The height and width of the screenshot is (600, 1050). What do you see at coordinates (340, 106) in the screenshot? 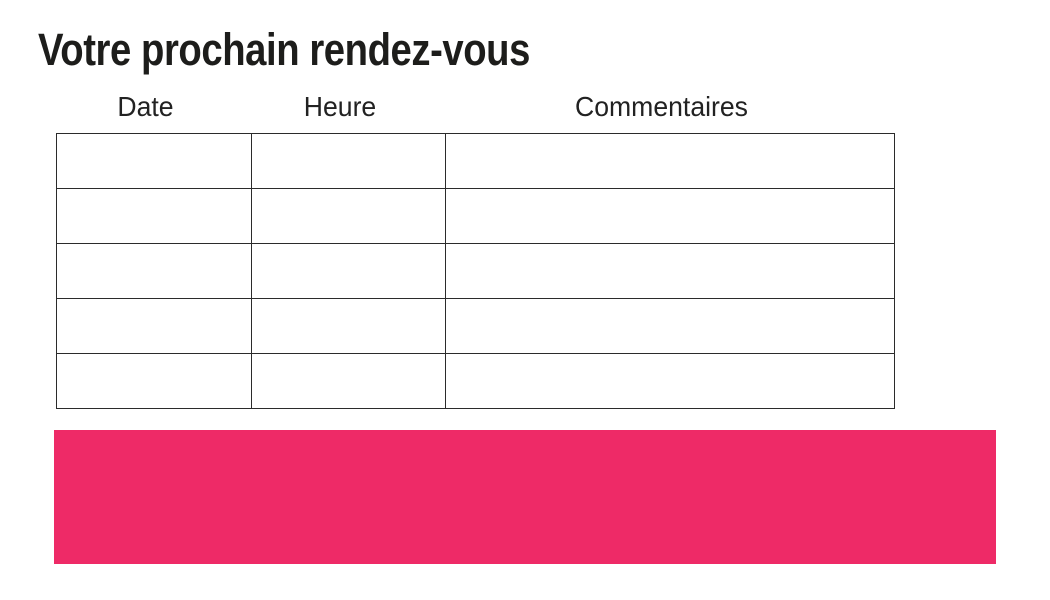
I see `column-header-heure: Heure` at bounding box center [340, 106].